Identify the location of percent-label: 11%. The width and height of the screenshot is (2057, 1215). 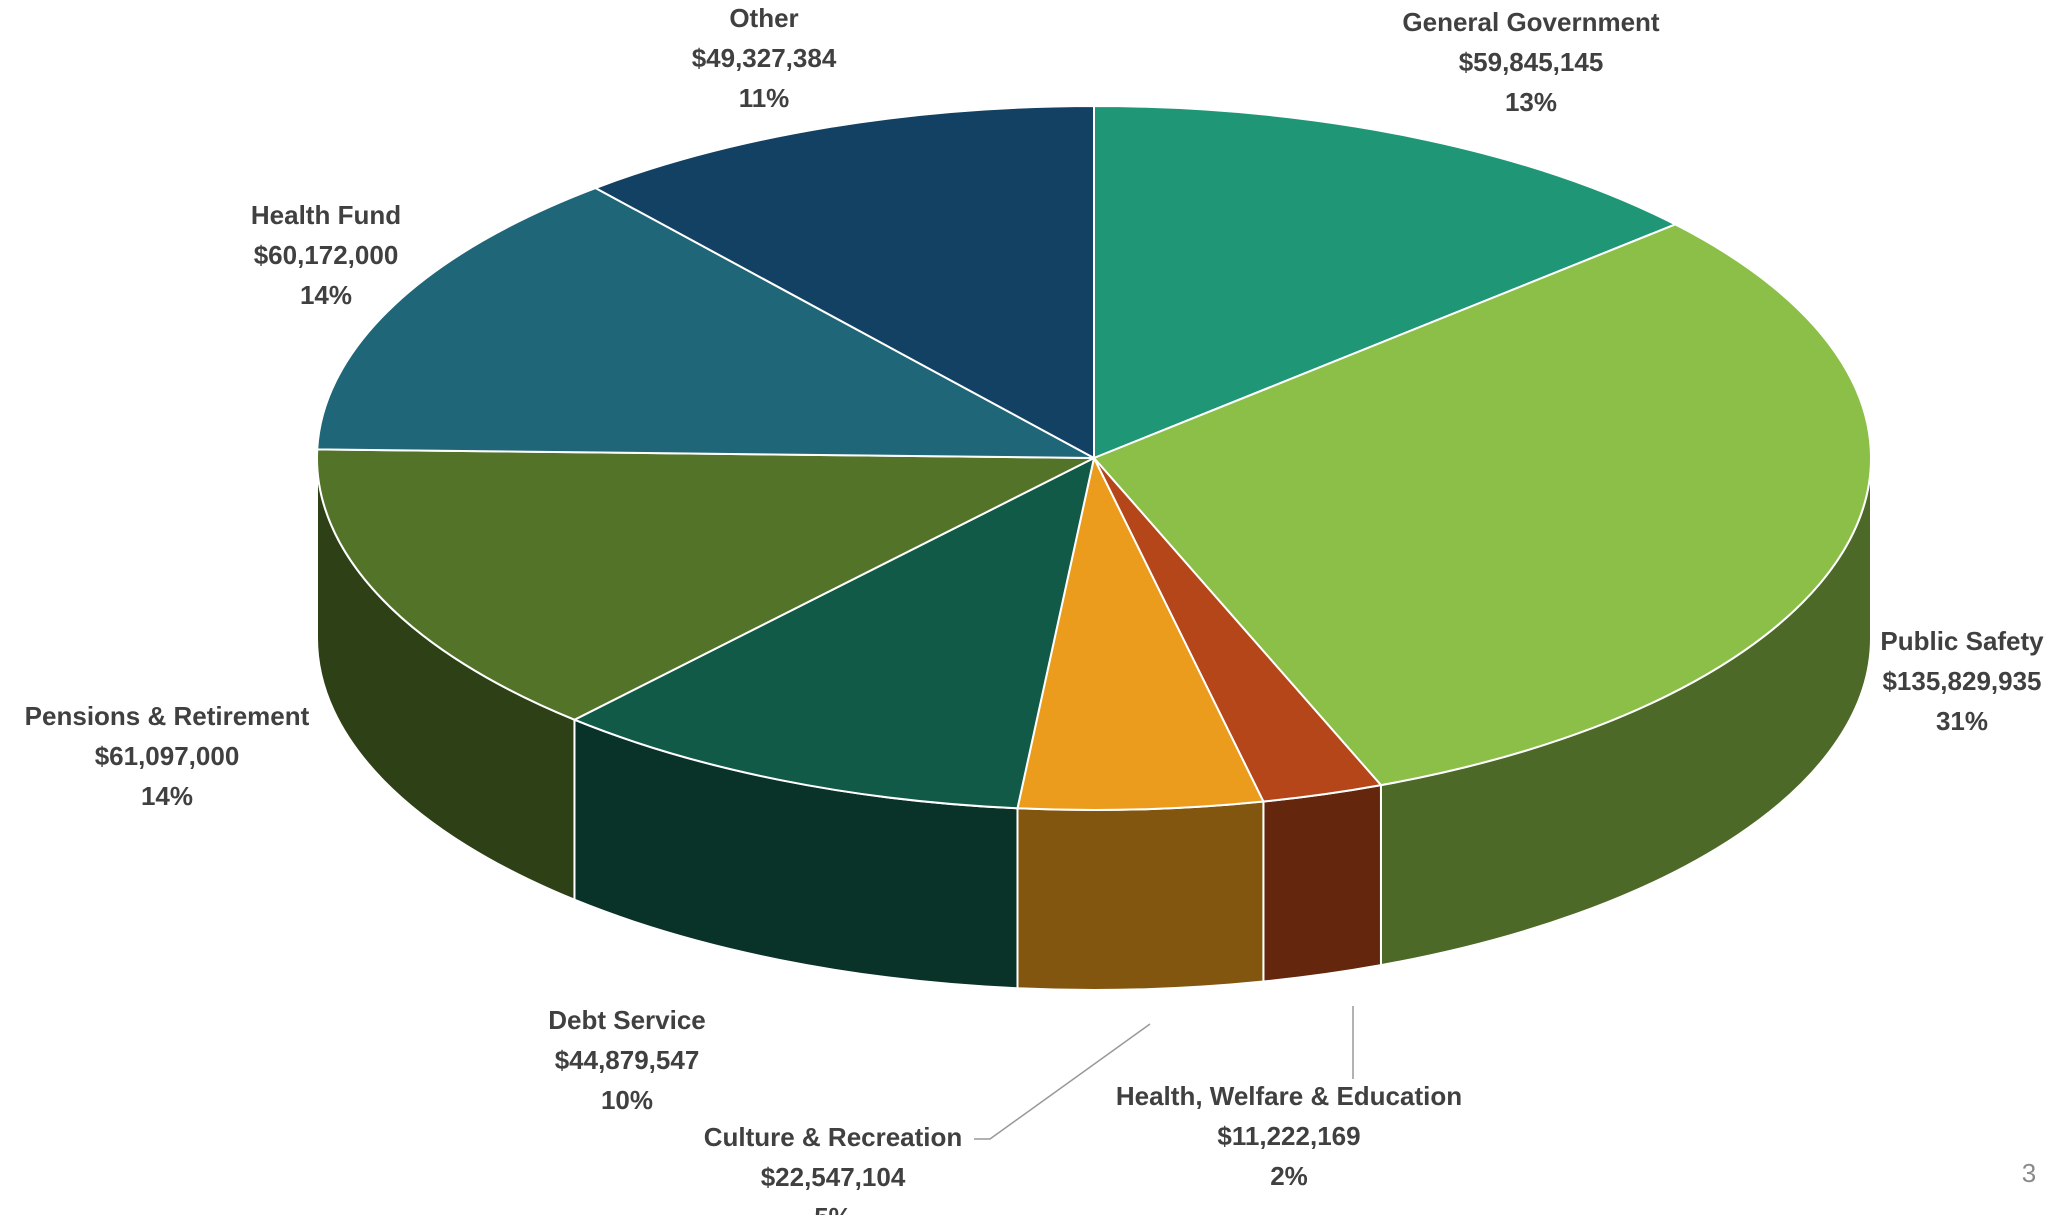
(764, 98).